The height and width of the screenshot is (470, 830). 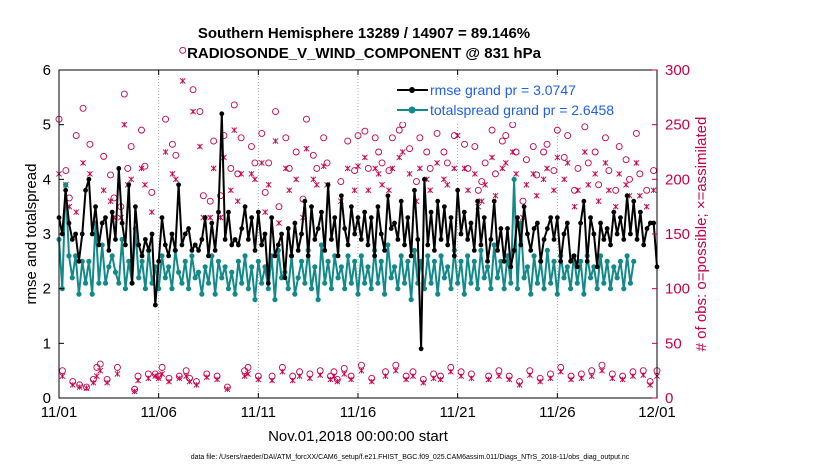 What do you see at coordinates (677, 179) in the screenshot?
I see `right-tick-label: 200` at bounding box center [677, 179].